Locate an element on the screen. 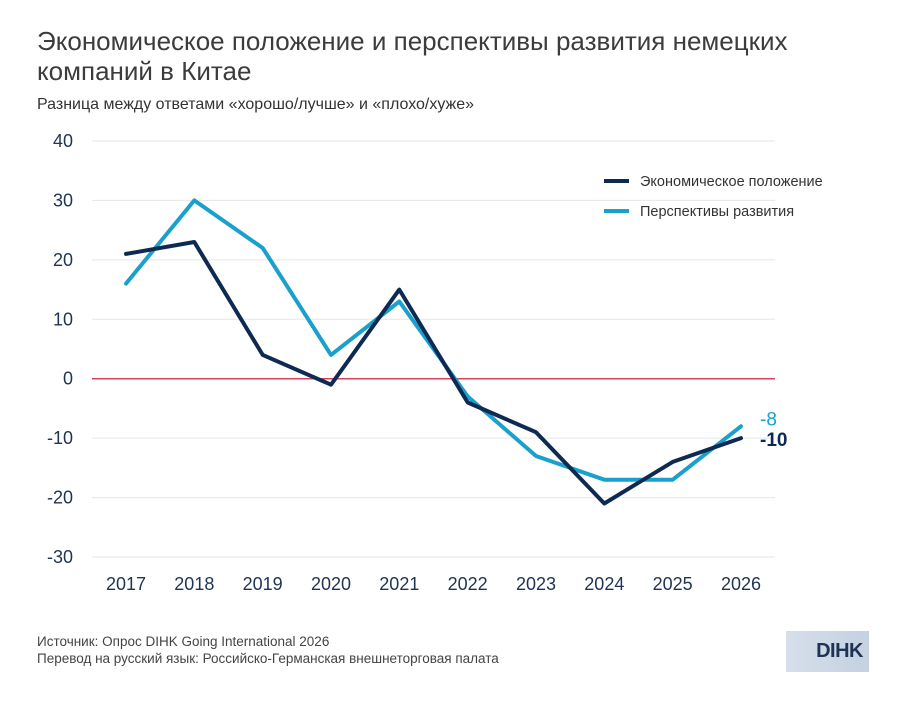 This screenshot has width=905, height=708. y-tick-label: 40 is located at coordinates (63, 141).